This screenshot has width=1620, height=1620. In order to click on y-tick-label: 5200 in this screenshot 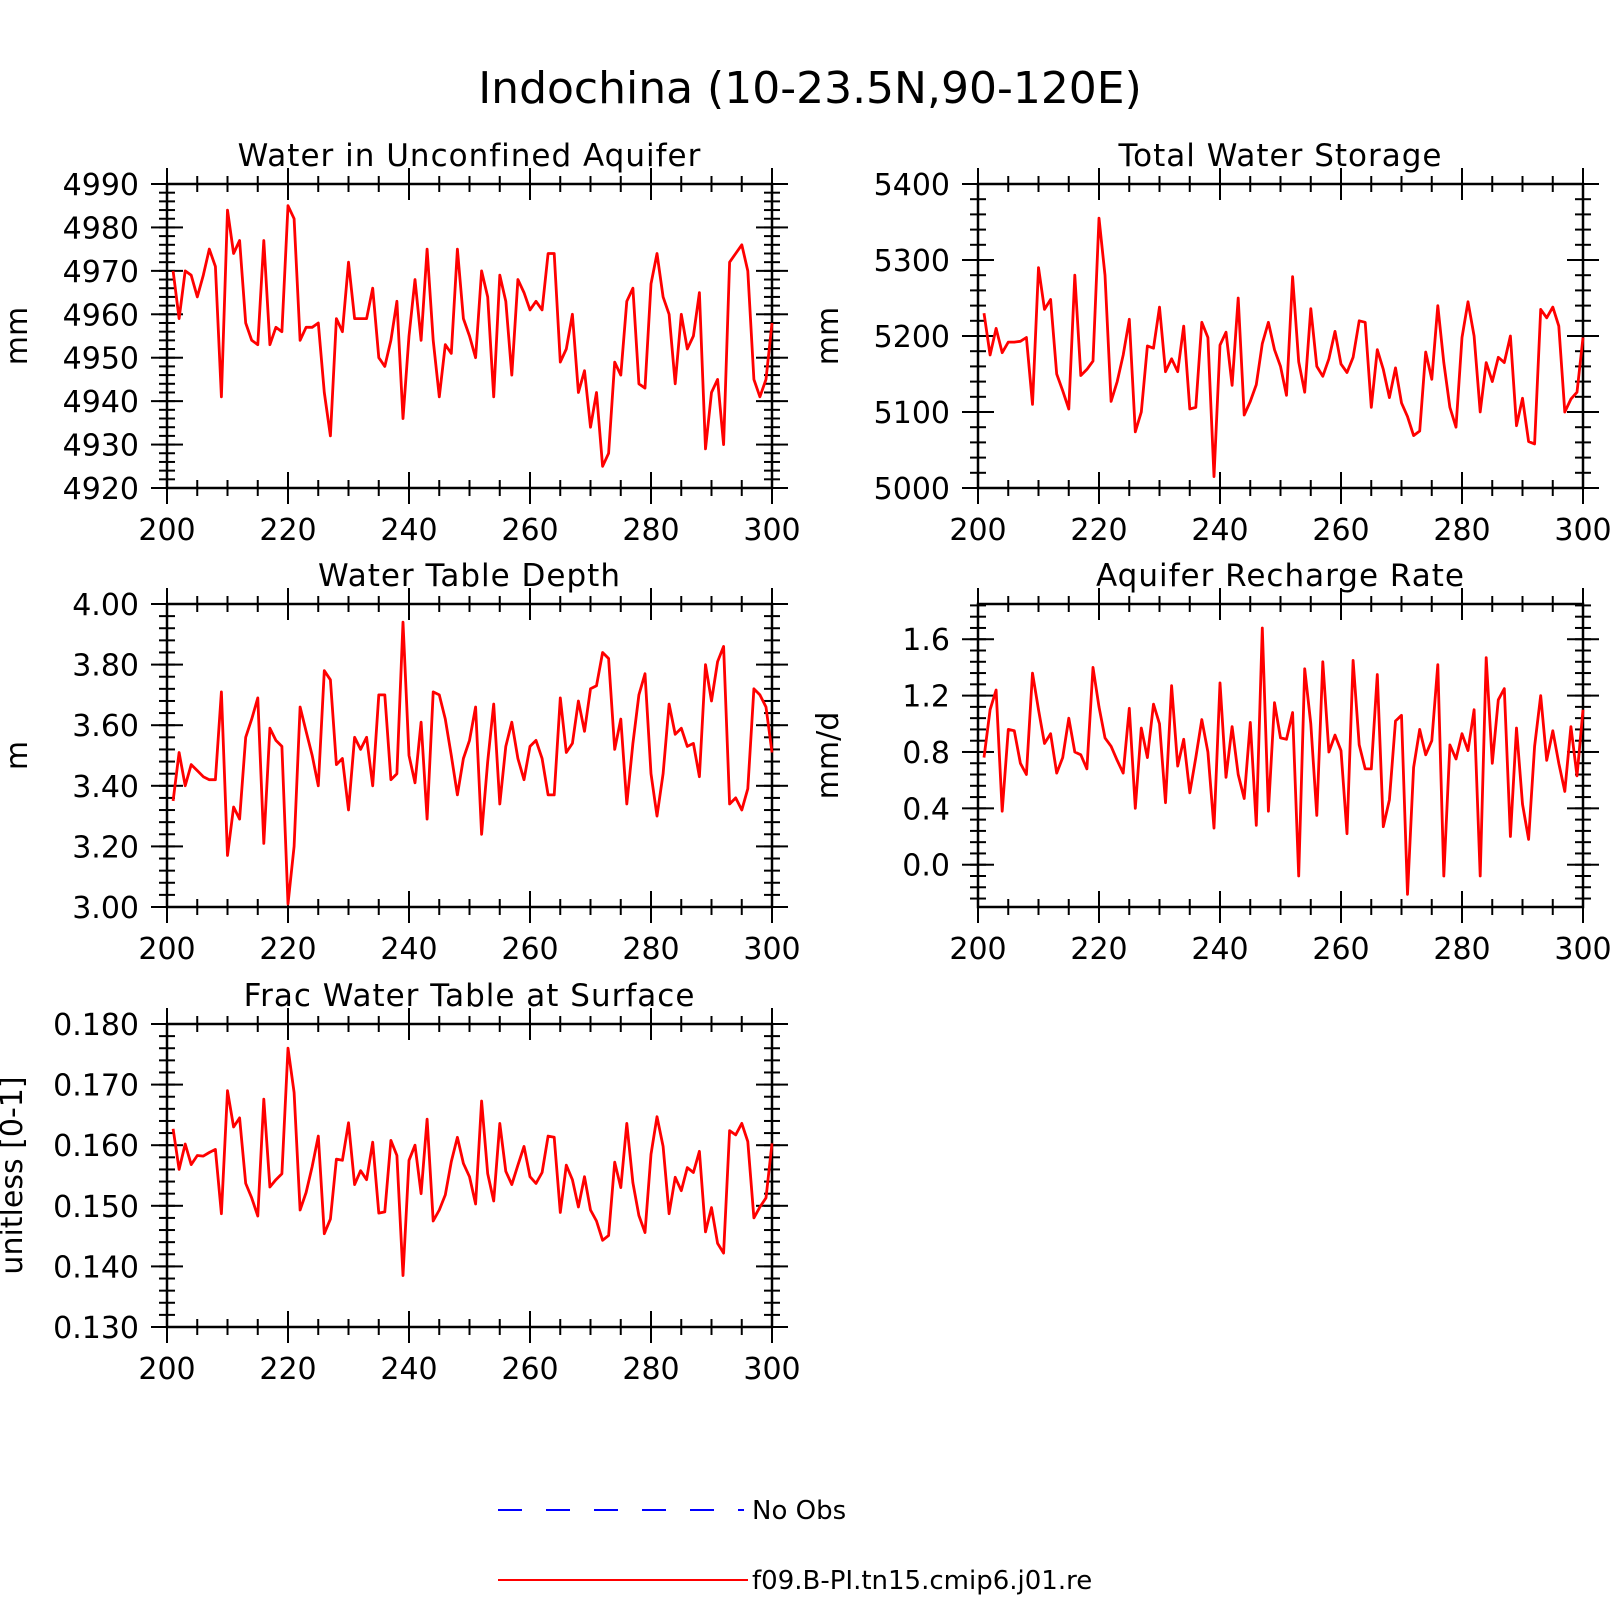, I will do `click(912, 337)`.